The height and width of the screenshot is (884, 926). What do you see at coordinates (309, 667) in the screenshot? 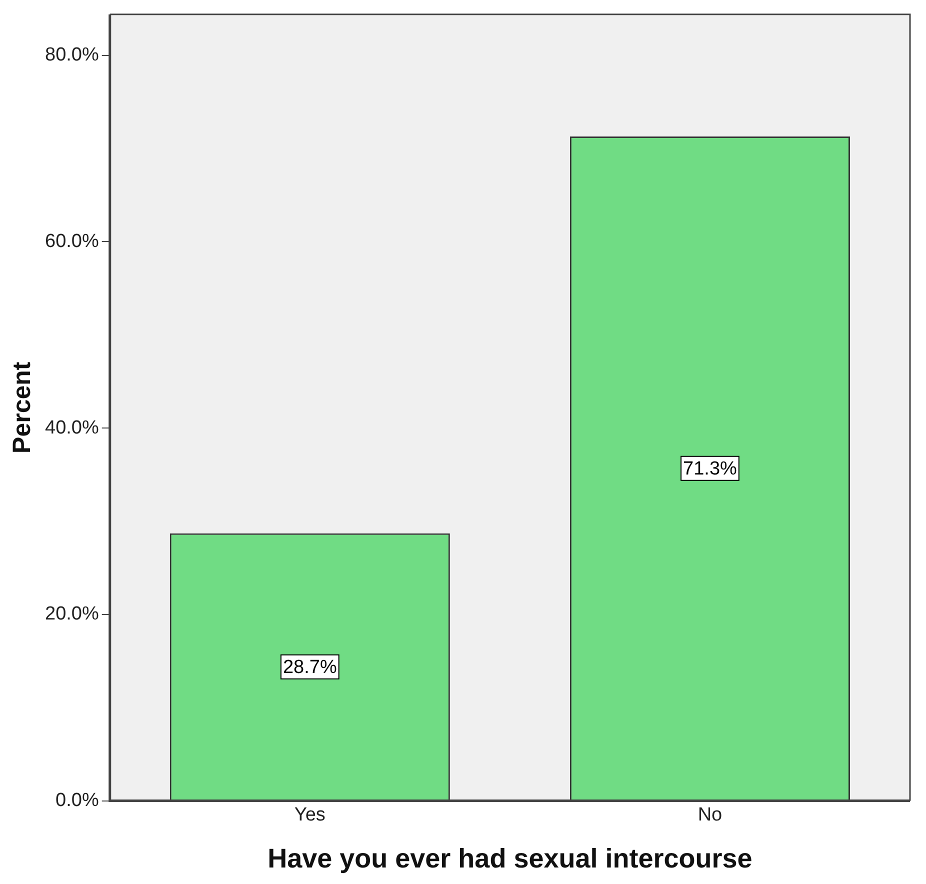
I see `data-label: 28.7%` at bounding box center [309, 667].